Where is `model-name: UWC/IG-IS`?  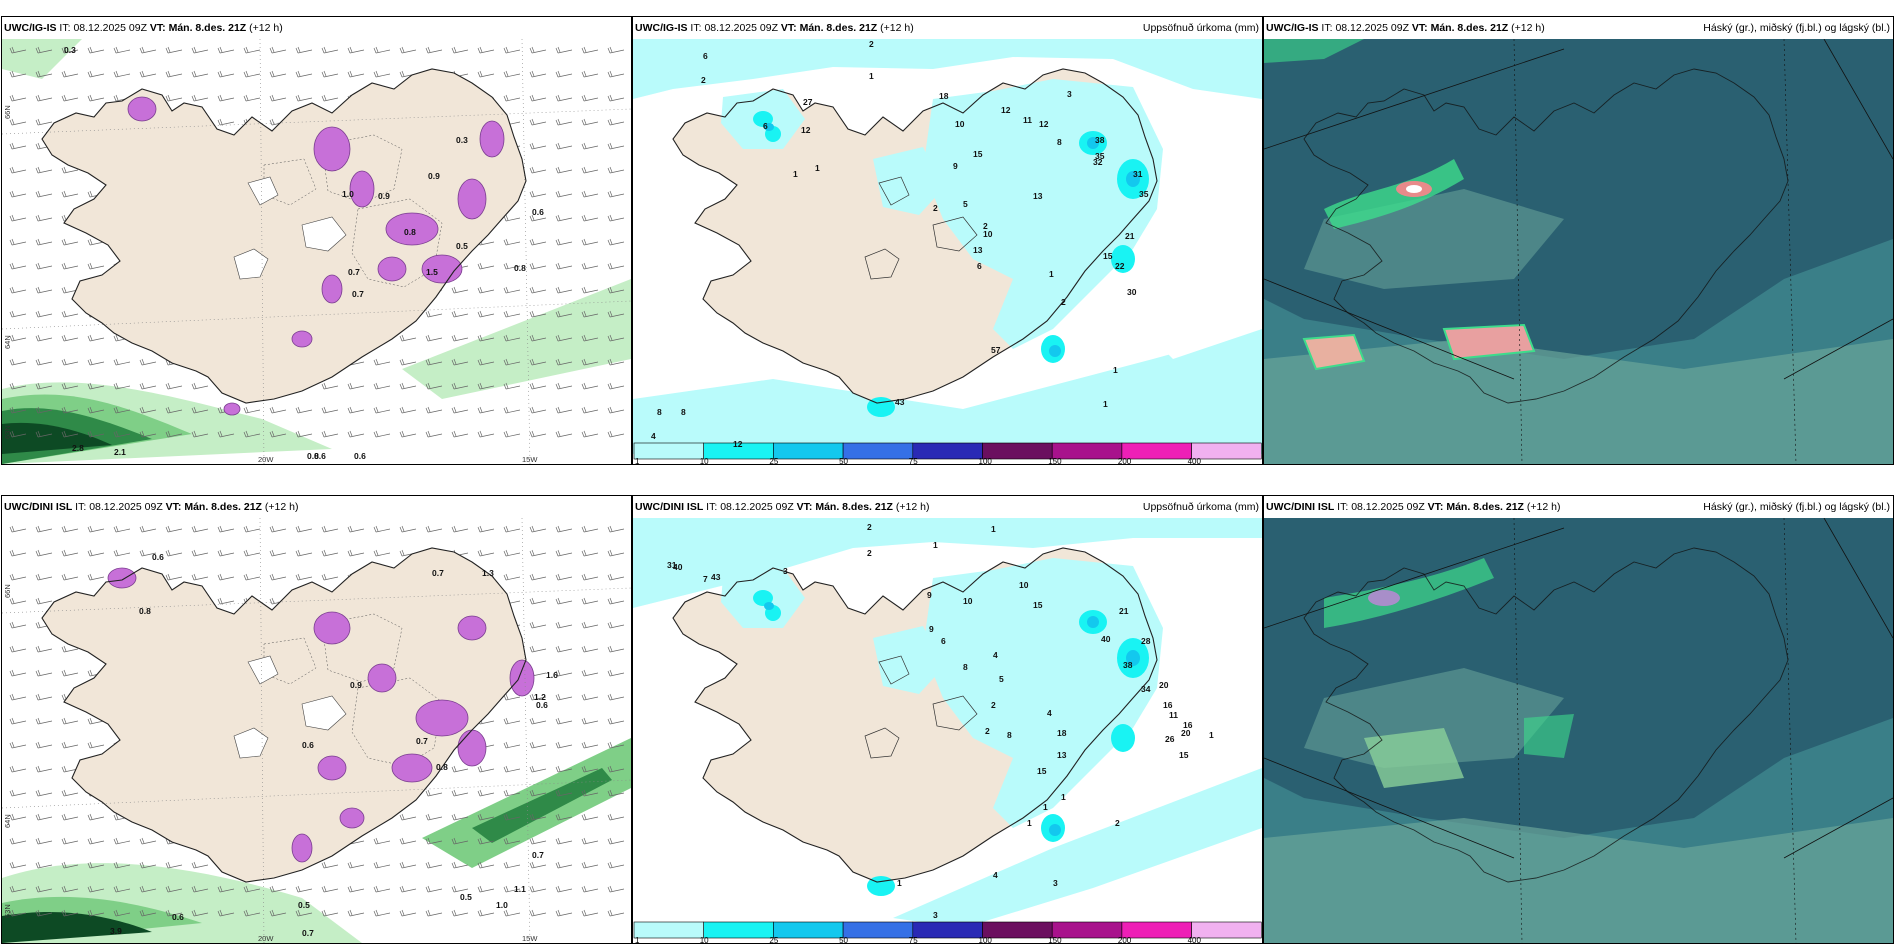 model-name: UWC/IG-IS is located at coordinates (661, 28).